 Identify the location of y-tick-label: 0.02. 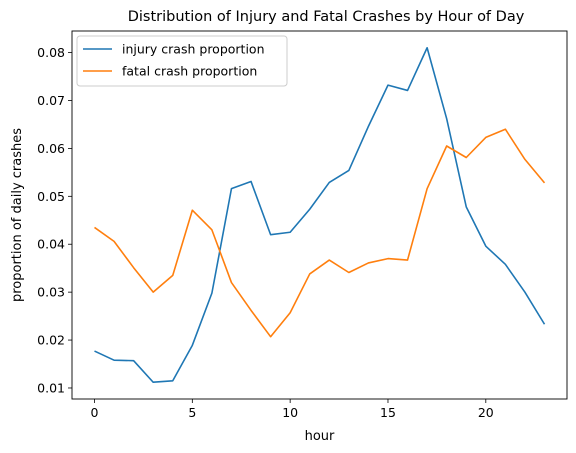
(51, 340).